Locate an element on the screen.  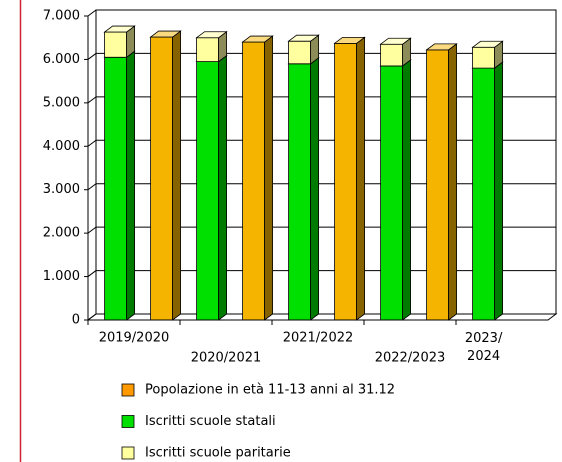
y-tick-label: 6.000 is located at coordinates (61, 59).